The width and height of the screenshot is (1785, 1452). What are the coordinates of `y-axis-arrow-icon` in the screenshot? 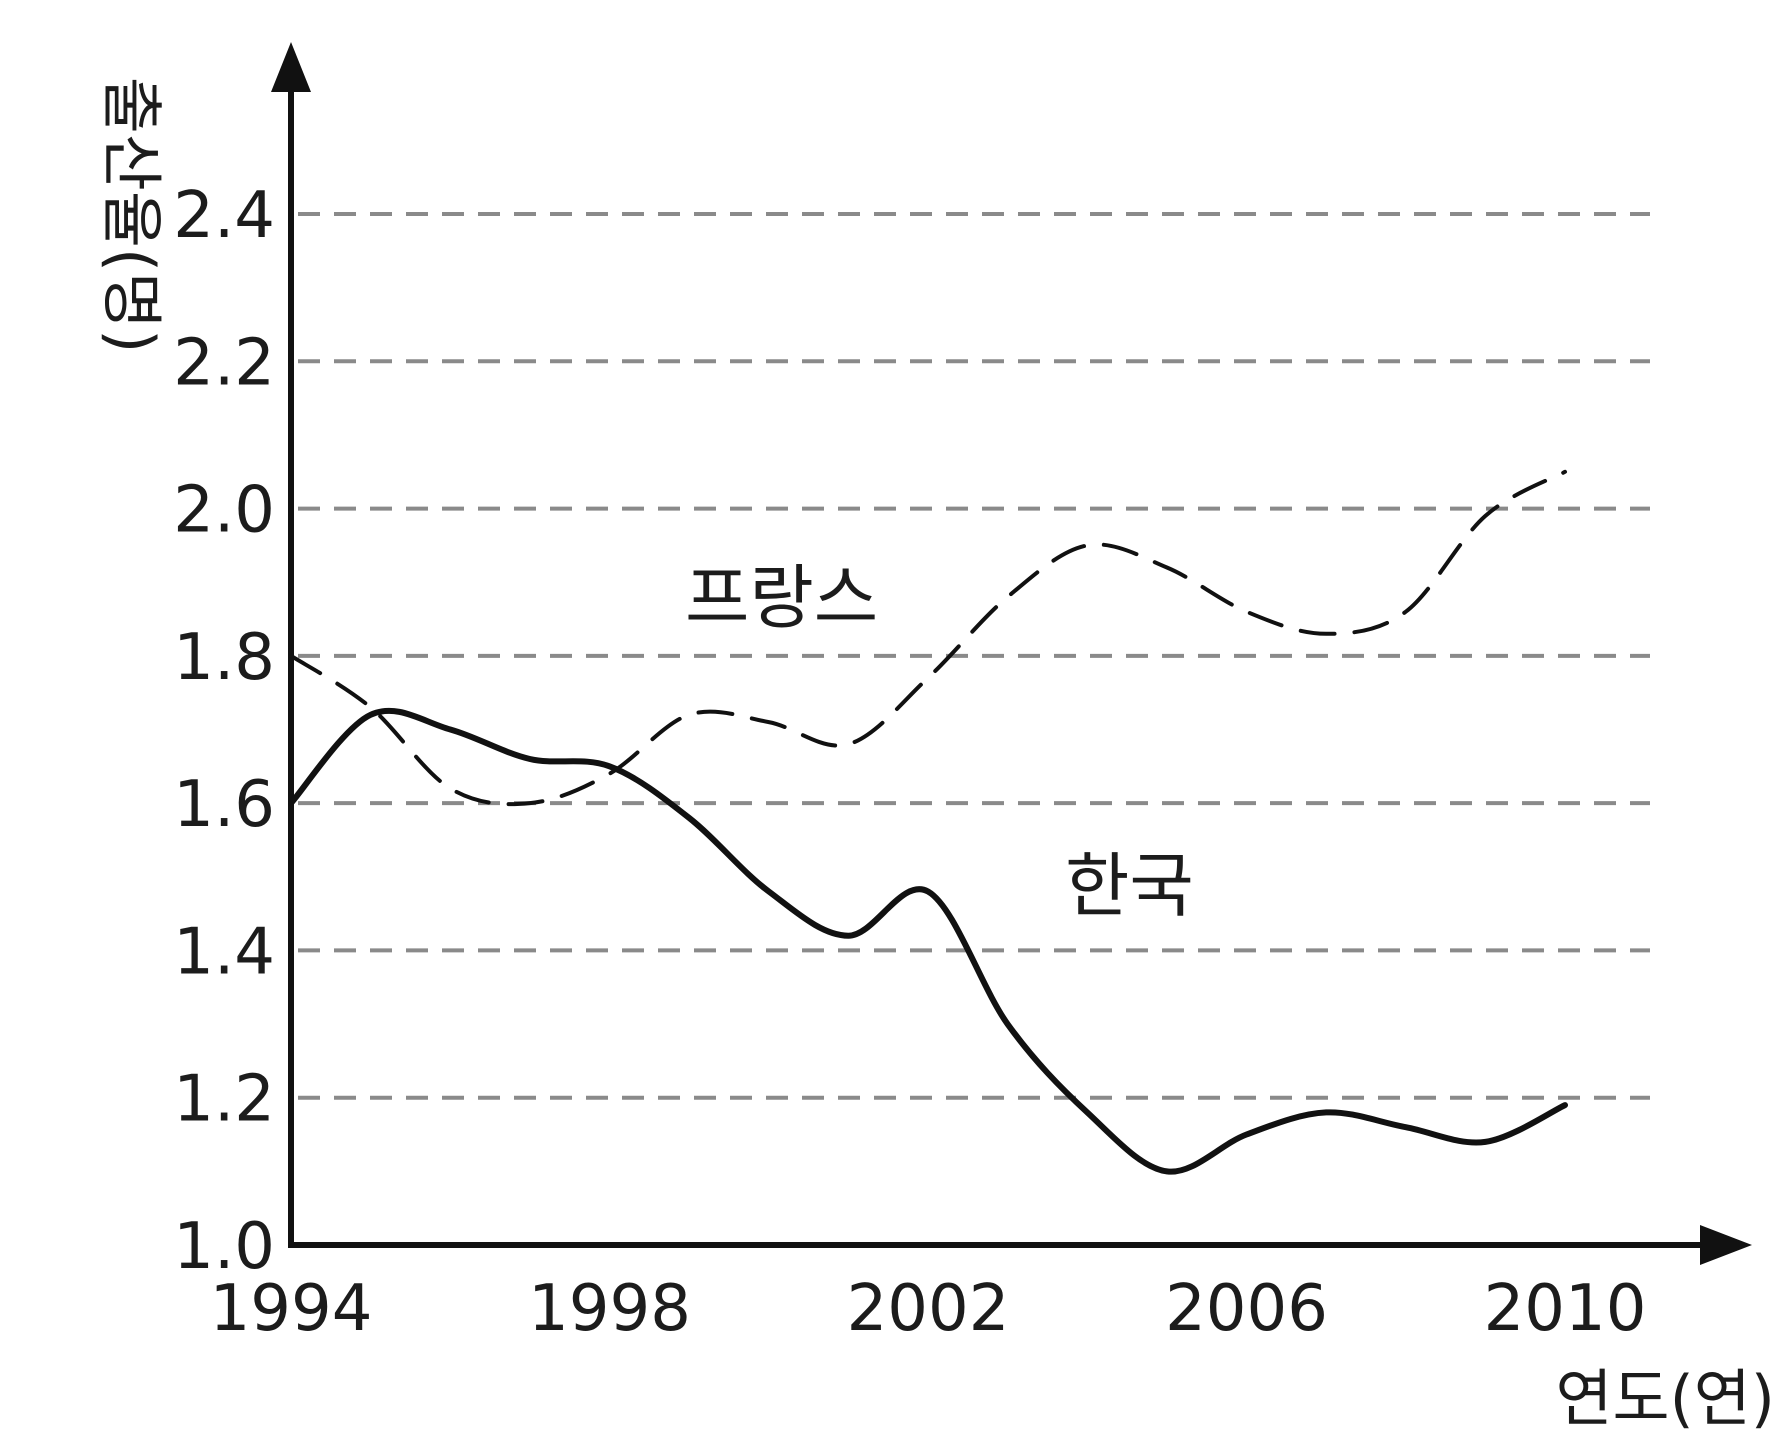 It's located at (291, 67).